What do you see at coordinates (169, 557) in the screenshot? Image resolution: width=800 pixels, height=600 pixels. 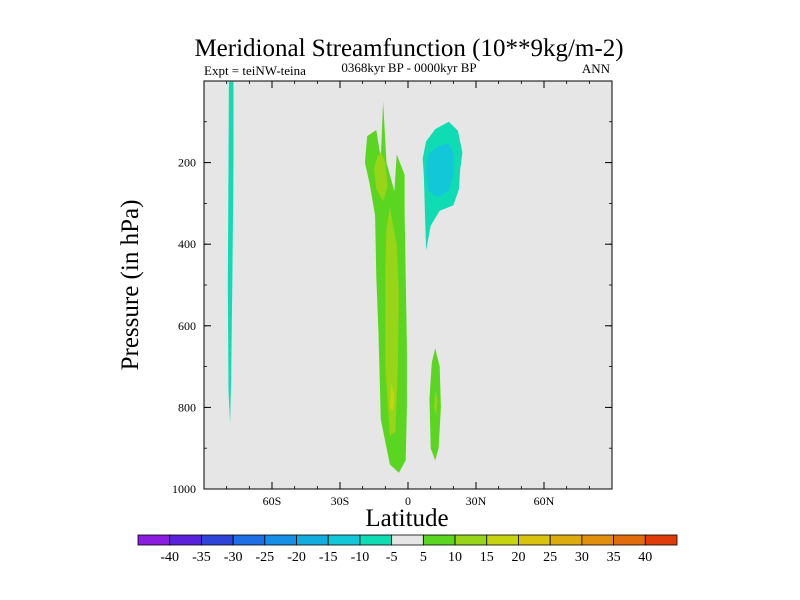 I see `colorbar-label: -40` at bounding box center [169, 557].